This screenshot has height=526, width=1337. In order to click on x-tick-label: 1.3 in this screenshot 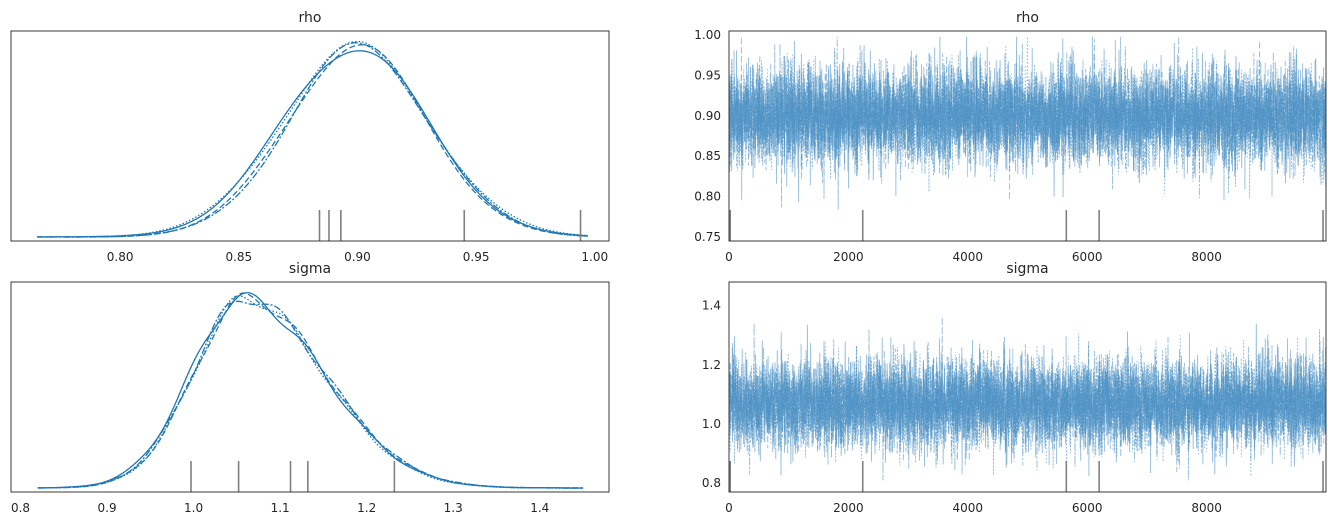, I will do `click(453, 508)`.